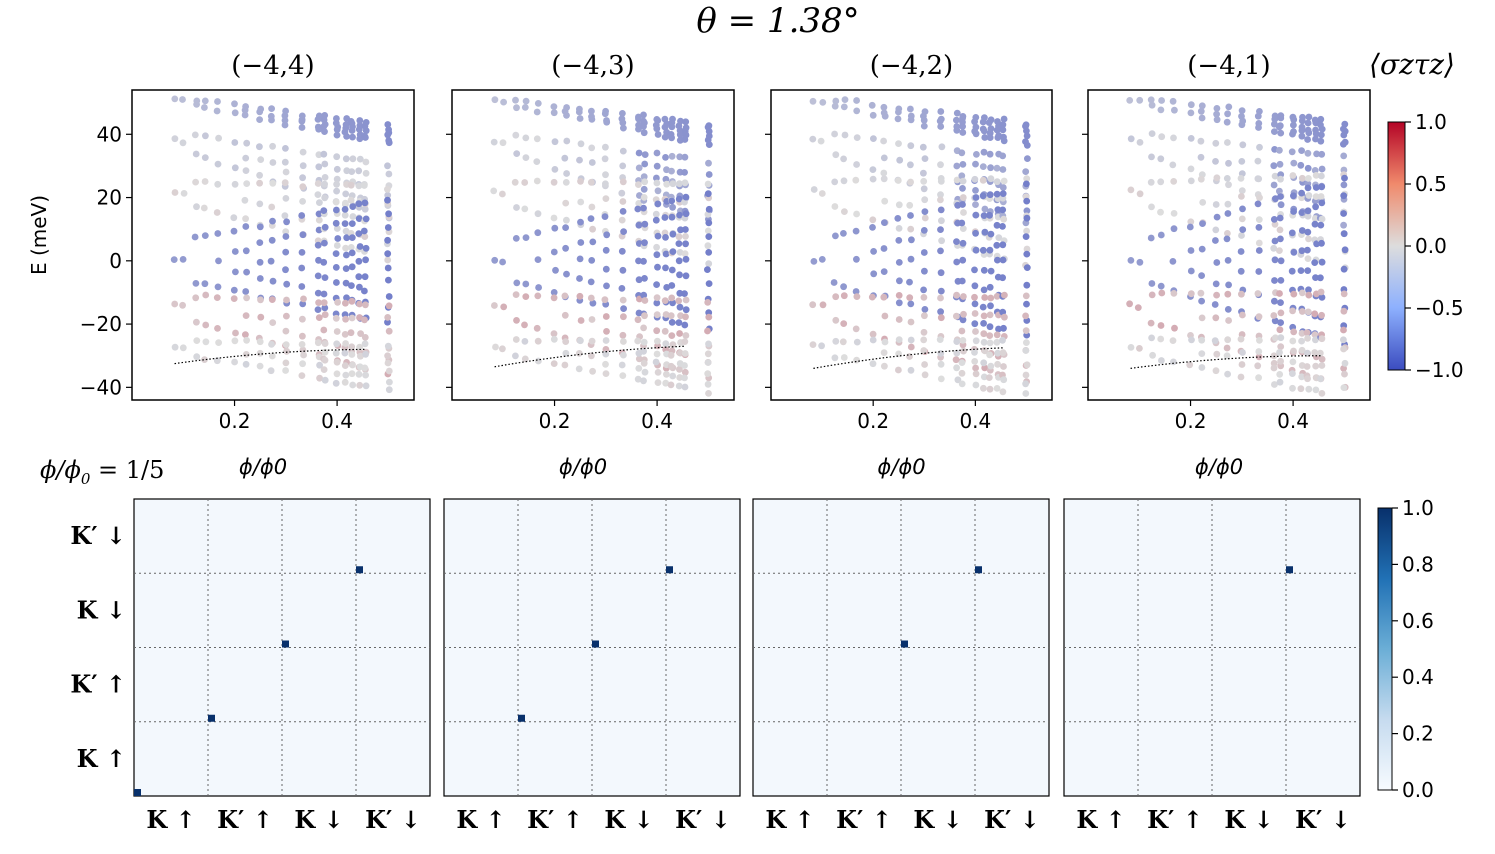 This screenshot has height=854, width=1495. What do you see at coordinates (601, 246) in the screenshot?
I see `scatter-points` at bounding box center [601, 246].